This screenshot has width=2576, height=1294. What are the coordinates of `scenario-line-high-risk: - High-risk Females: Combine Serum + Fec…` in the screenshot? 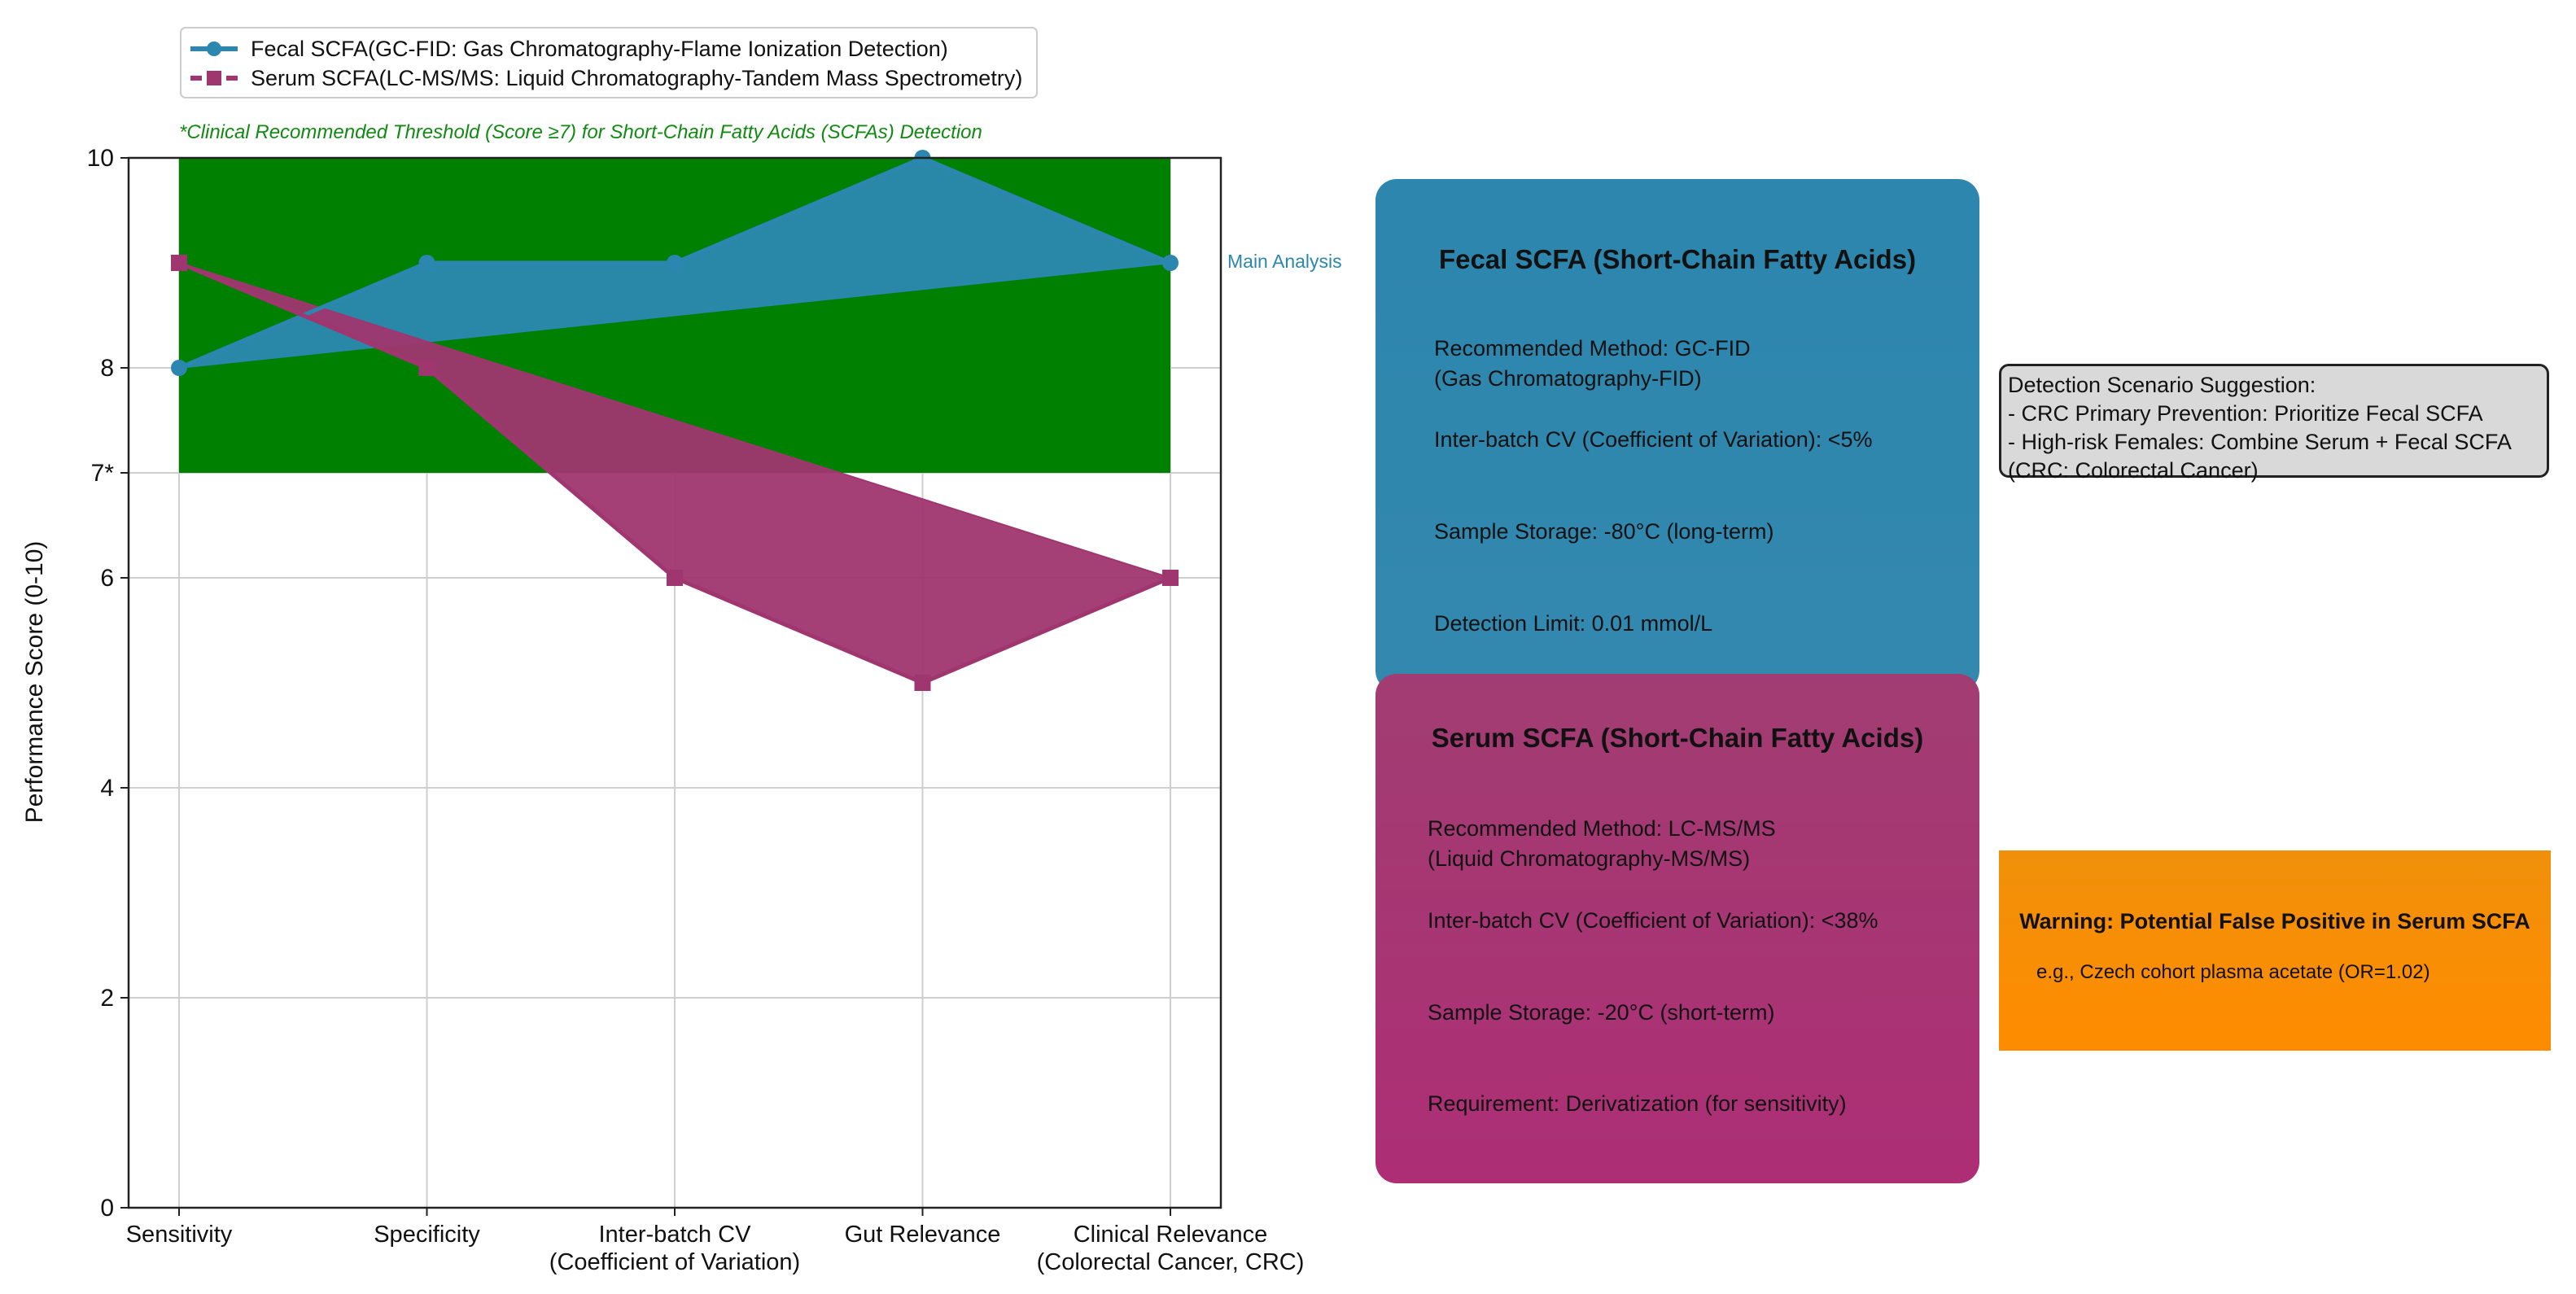 It's located at (2260, 442).